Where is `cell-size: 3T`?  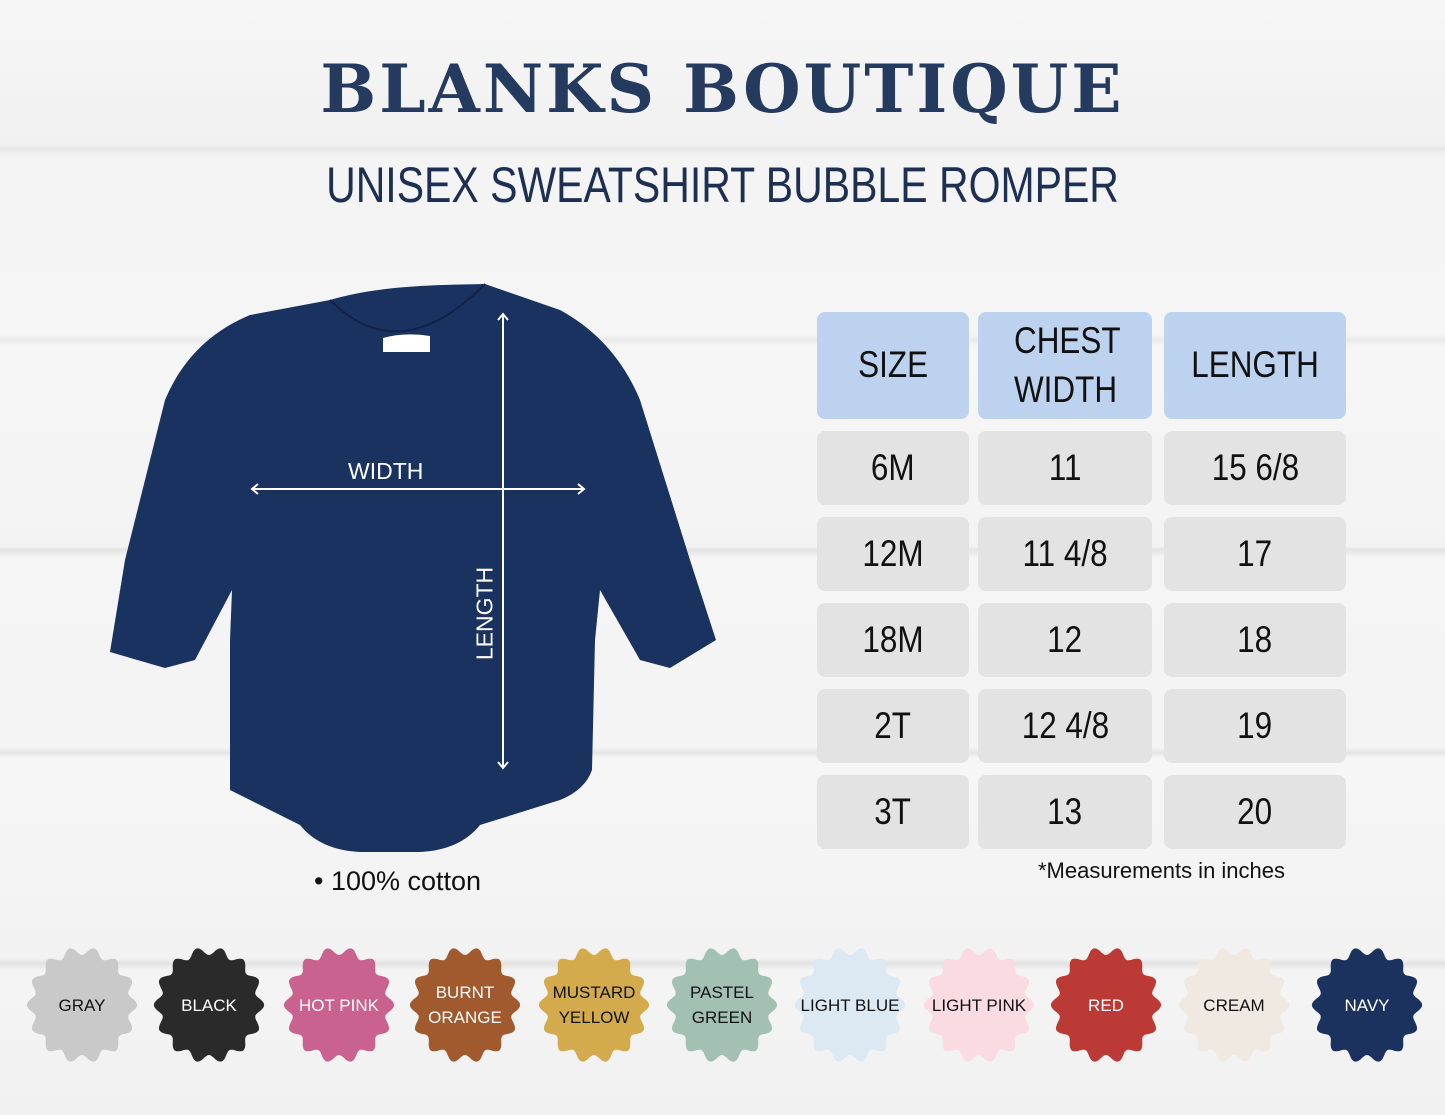
cell-size: 3T is located at coordinates (893, 812).